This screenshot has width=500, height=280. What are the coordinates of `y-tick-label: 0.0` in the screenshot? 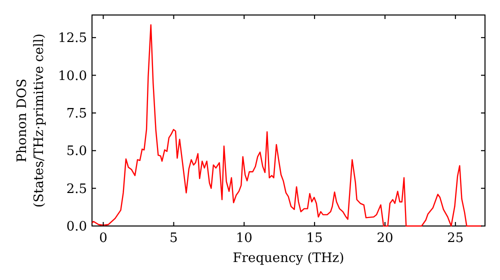 It's located at (76, 227).